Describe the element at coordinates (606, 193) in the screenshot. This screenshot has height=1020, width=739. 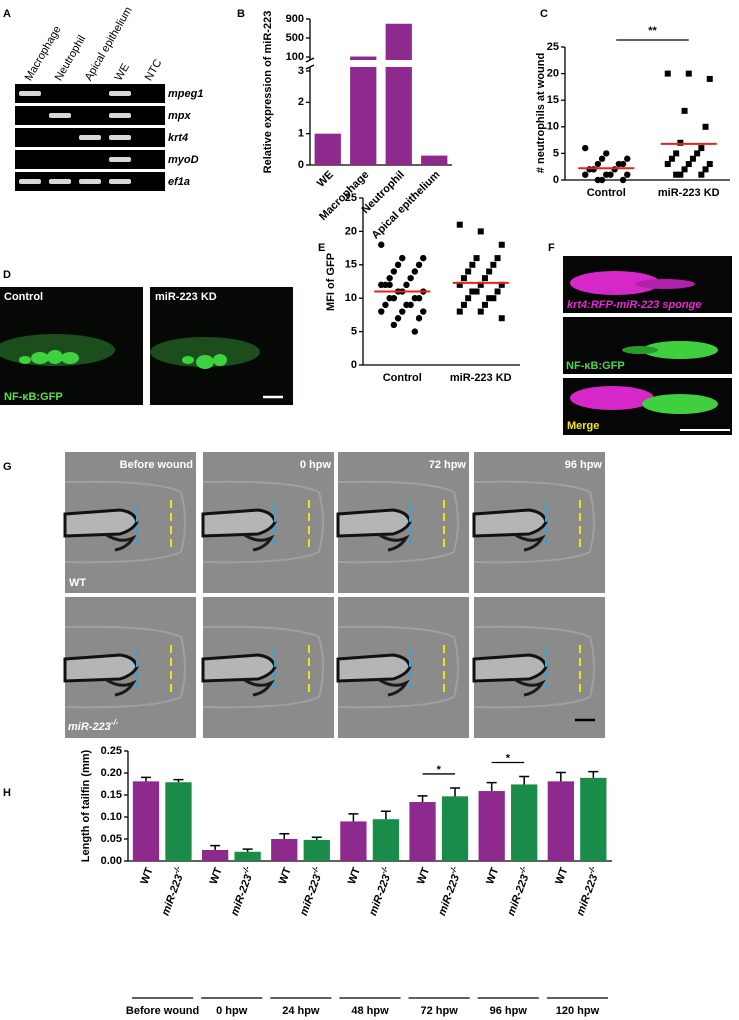
I see `x-tick-label: Control` at that location.